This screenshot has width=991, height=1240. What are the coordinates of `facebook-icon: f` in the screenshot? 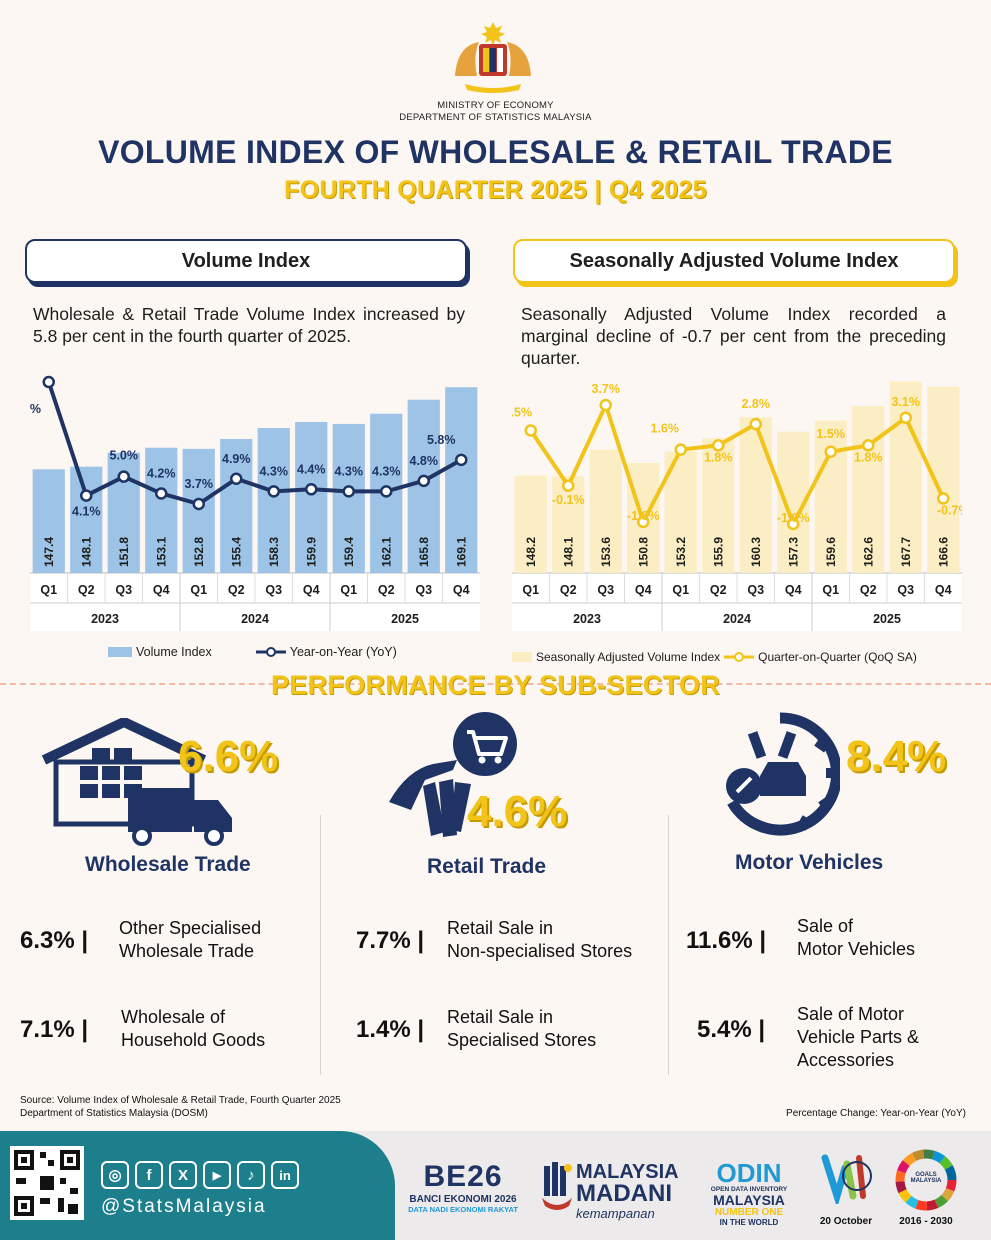 It's located at (149, 1175).